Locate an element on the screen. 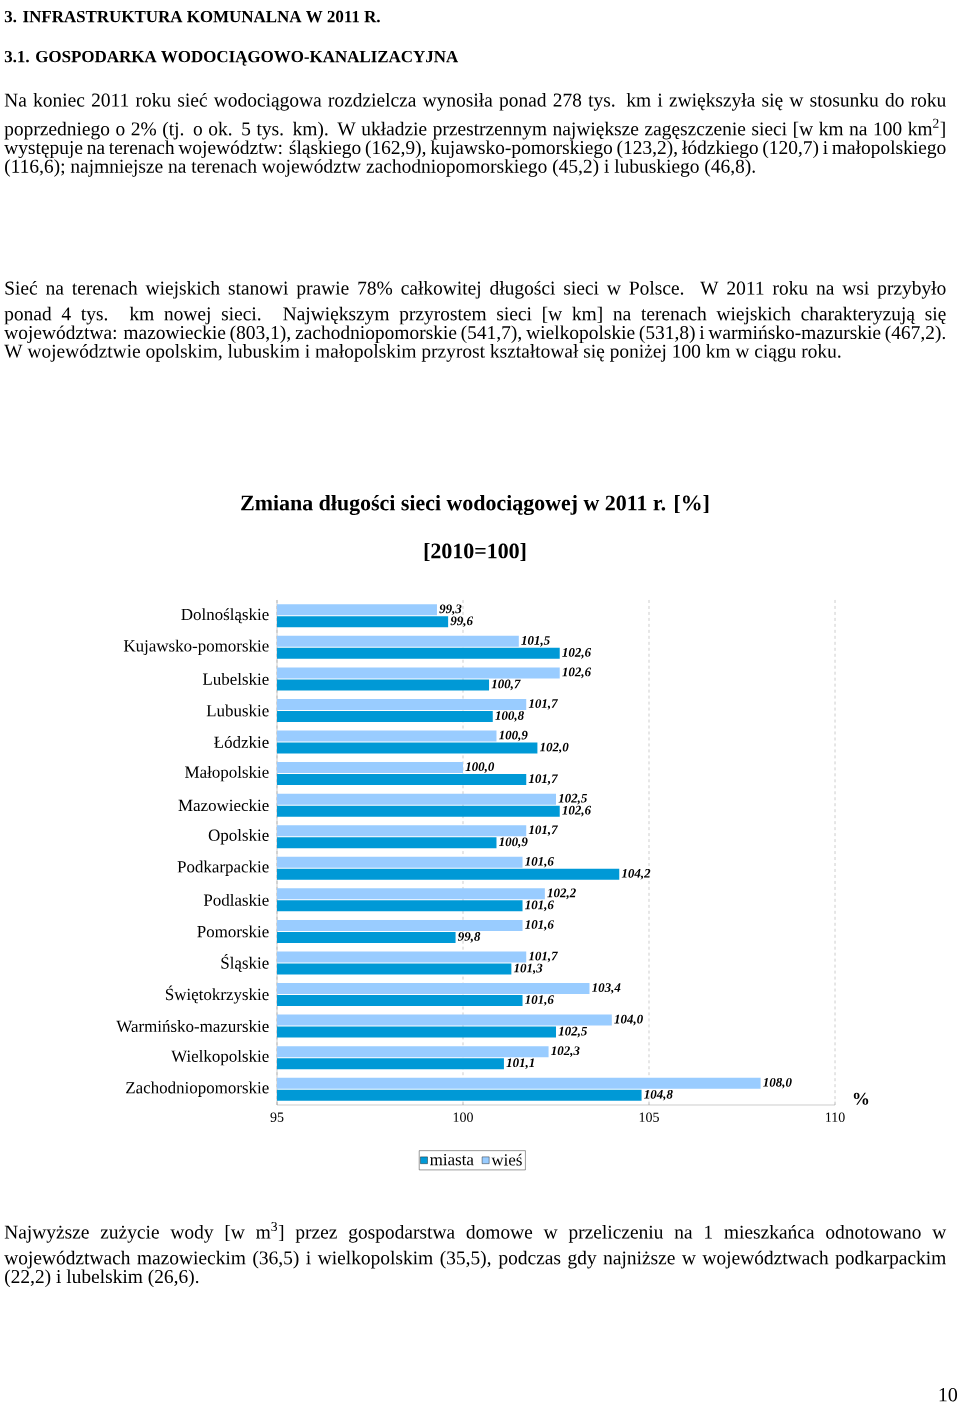 This screenshot has height=1410, width=960. y-tick-label: Podlaskie is located at coordinates (236, 899).